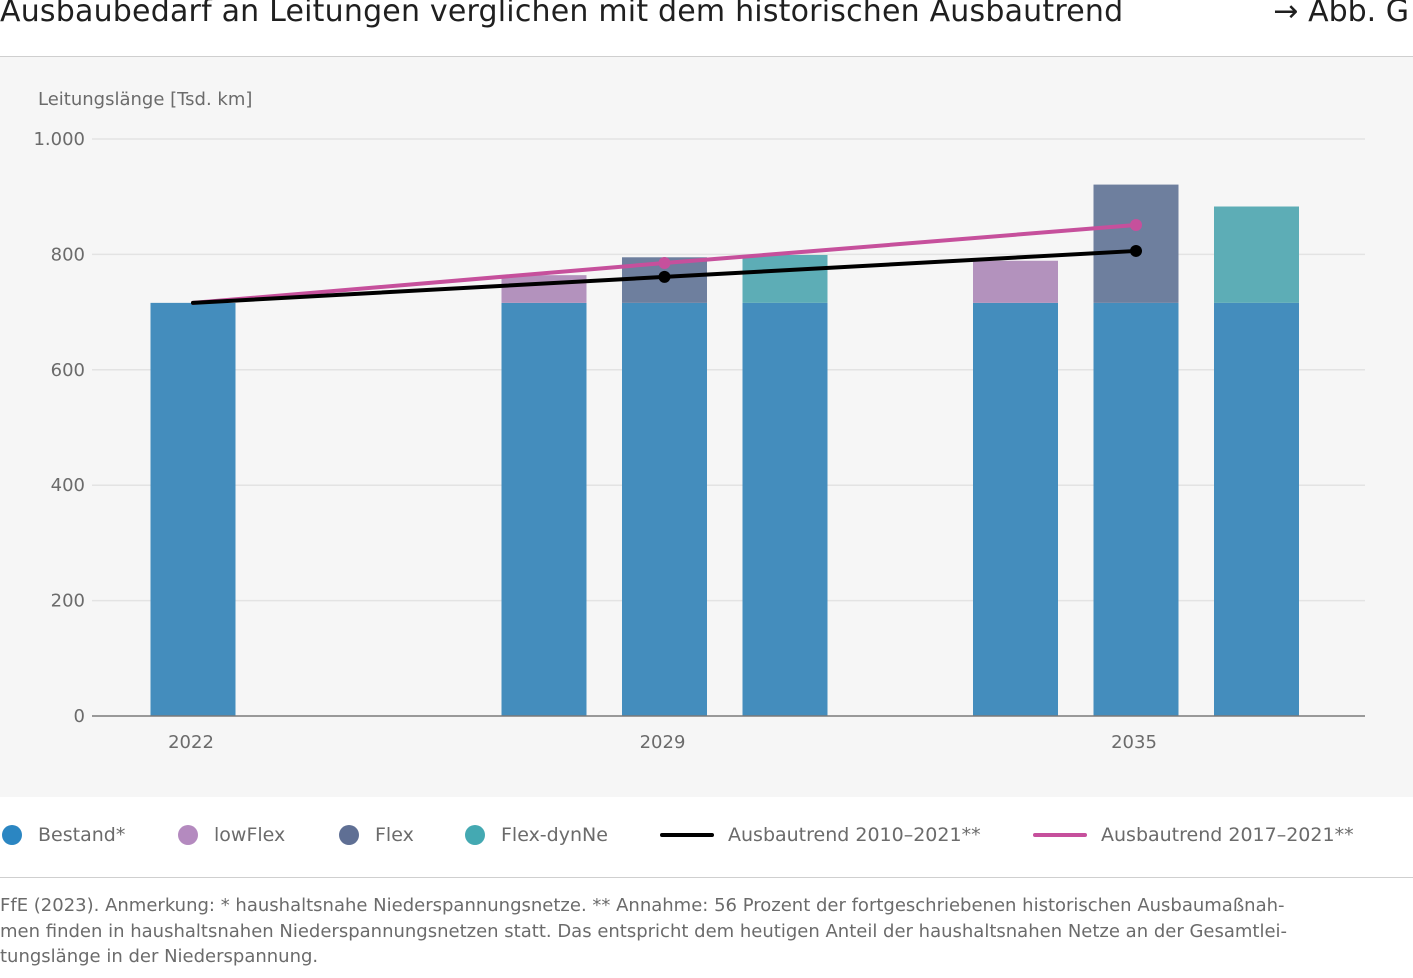 The width and height of the screenshot is (1413, 978). What do you see at coordinates (349, 835) in the screenshot?
I see `legend-swatch-flex` at bounding box center [349, 835].